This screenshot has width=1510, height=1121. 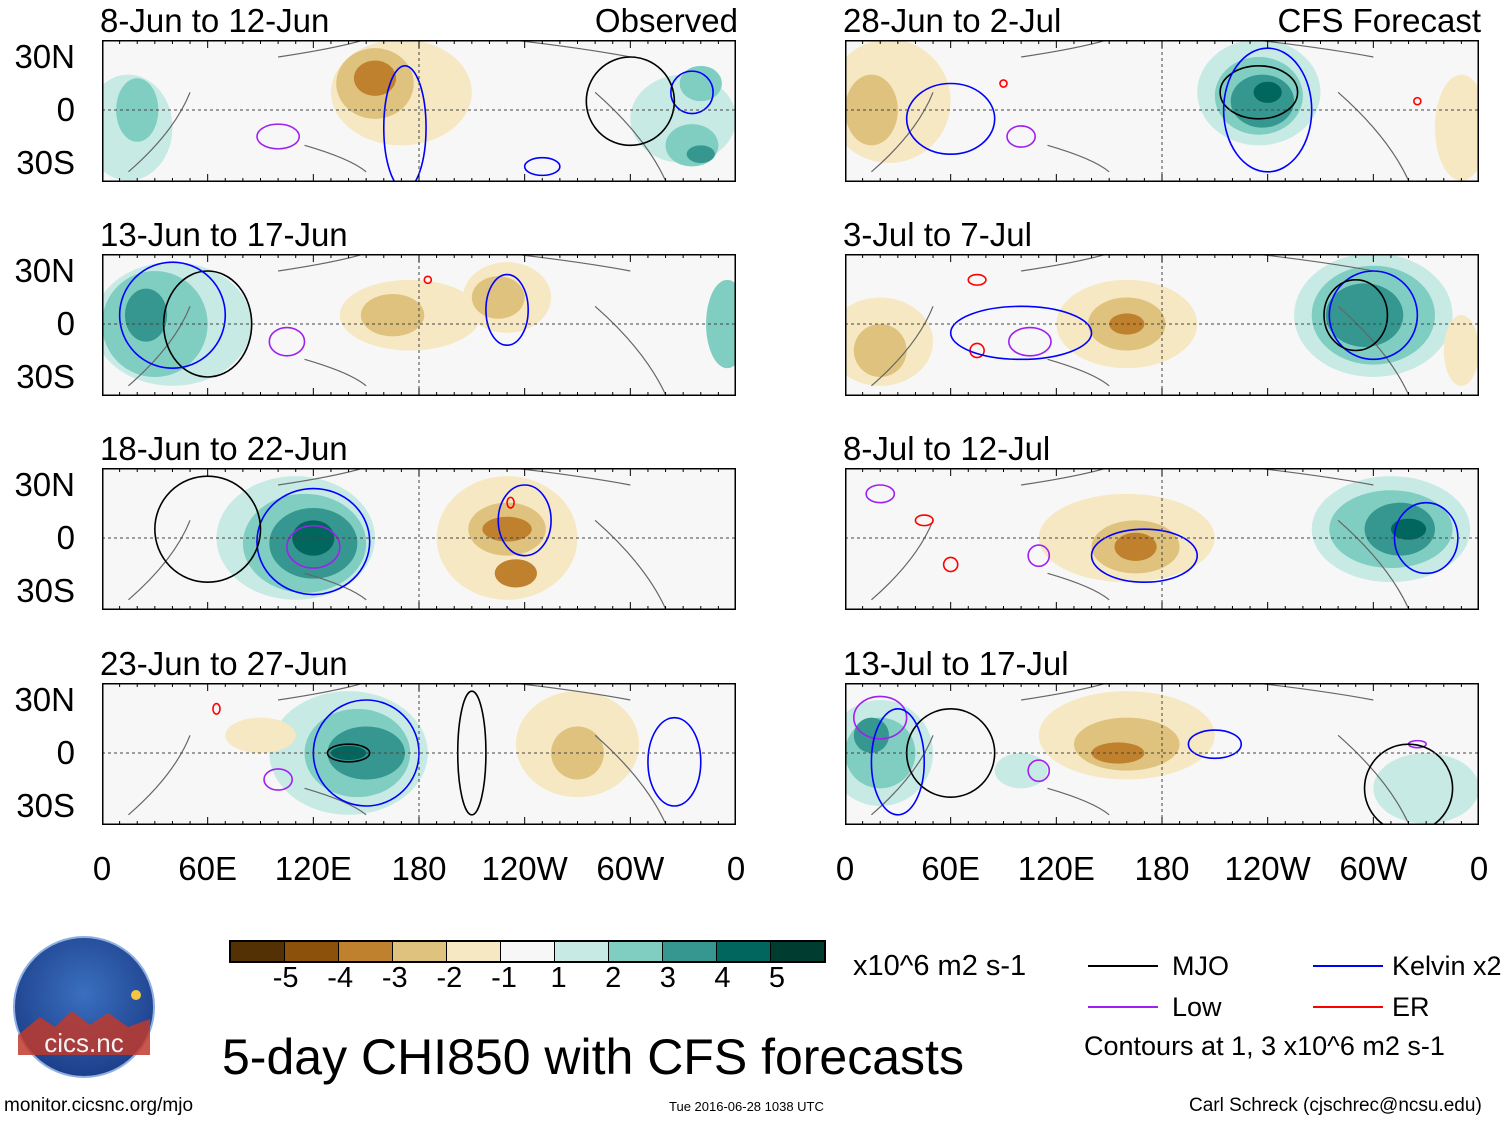 I want to click on low-legend-line, so click(x=1123, y=1007).